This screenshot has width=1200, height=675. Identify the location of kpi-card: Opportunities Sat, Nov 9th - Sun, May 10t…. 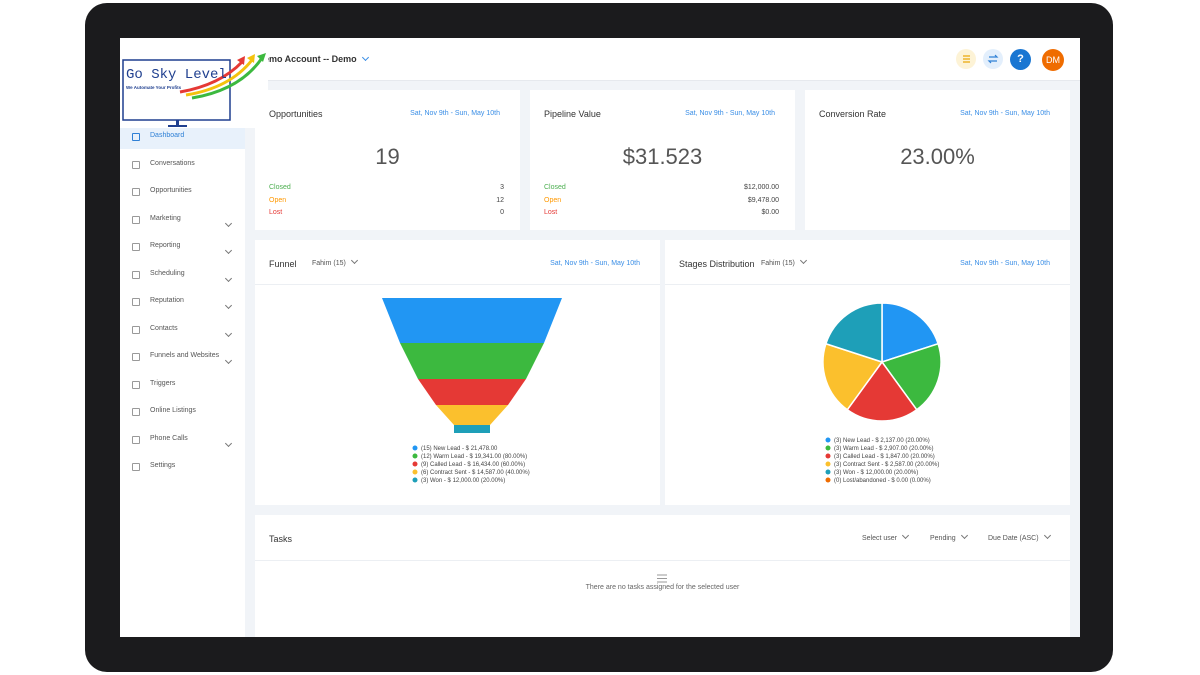
(387, 160).